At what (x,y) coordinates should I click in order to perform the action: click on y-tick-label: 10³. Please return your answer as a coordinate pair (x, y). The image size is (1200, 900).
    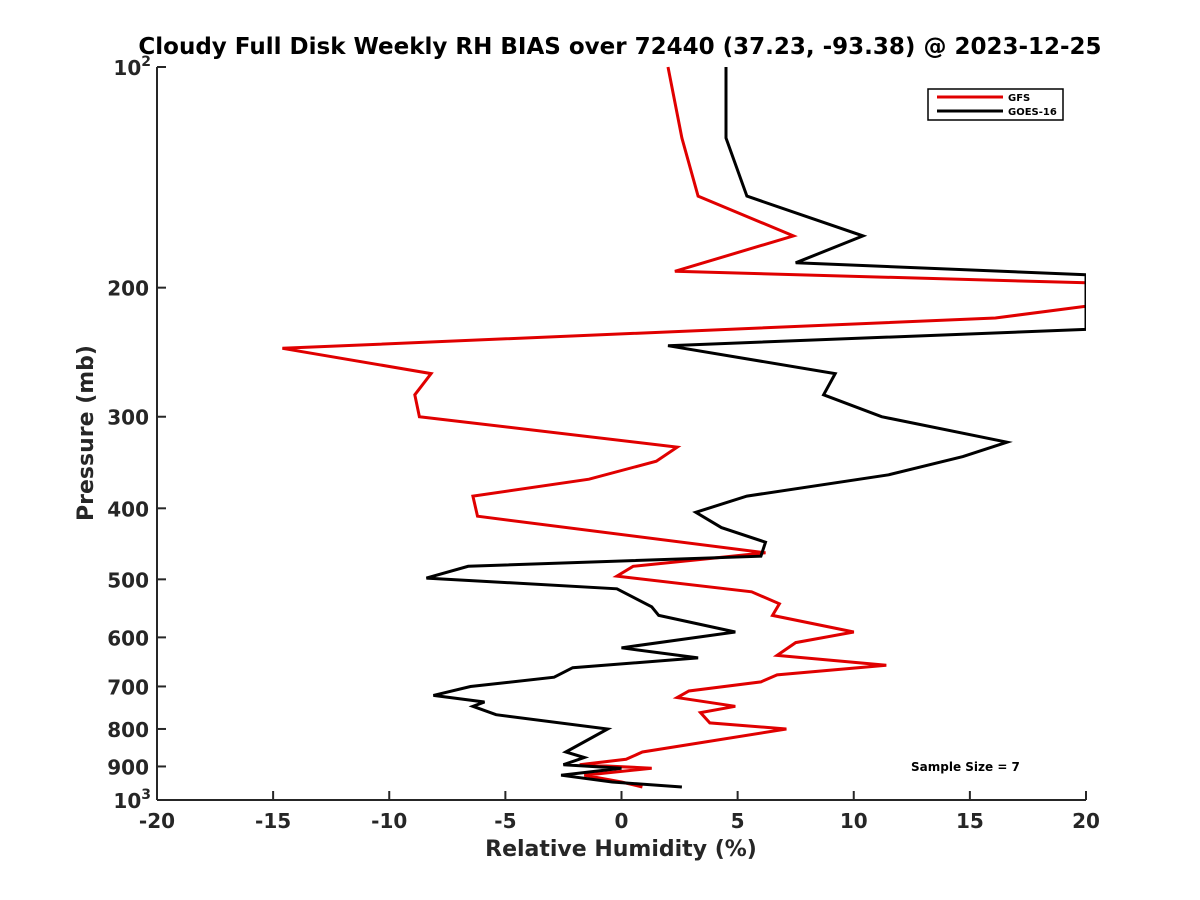
    Looking at the image, I should click on (132, 800).